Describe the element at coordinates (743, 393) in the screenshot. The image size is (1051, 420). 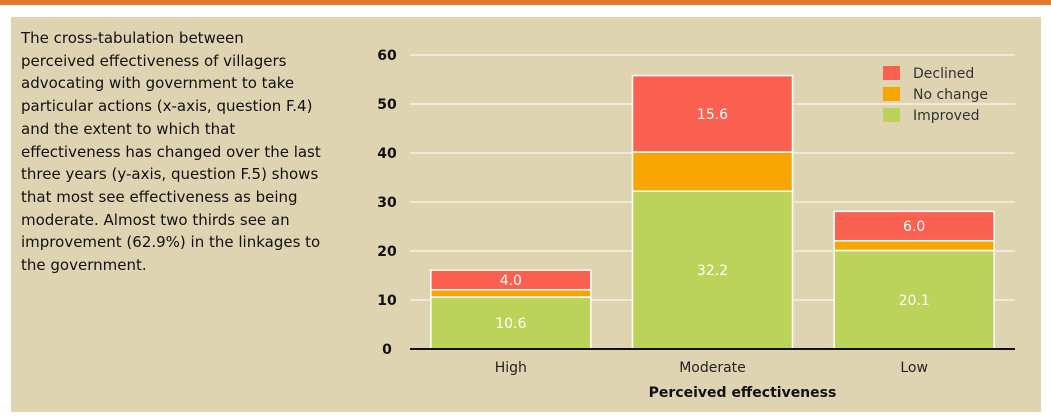
I see `x-axis-title: Perceived effectiveness` at that location.